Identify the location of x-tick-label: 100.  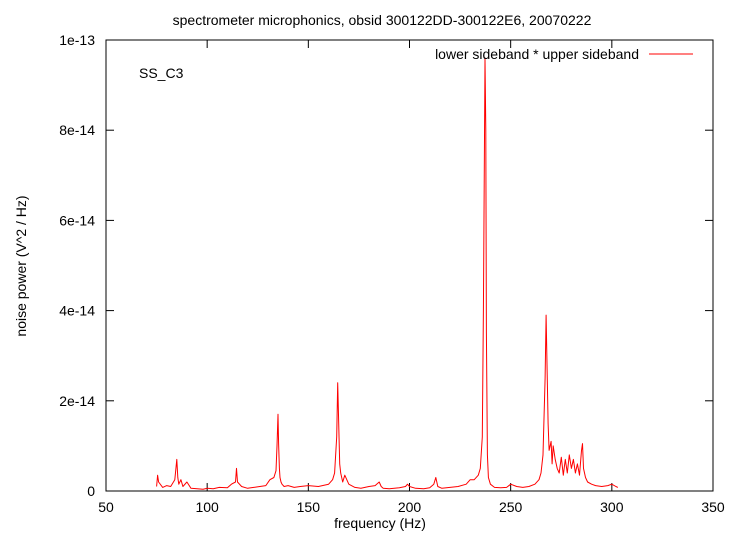
(207, 507).